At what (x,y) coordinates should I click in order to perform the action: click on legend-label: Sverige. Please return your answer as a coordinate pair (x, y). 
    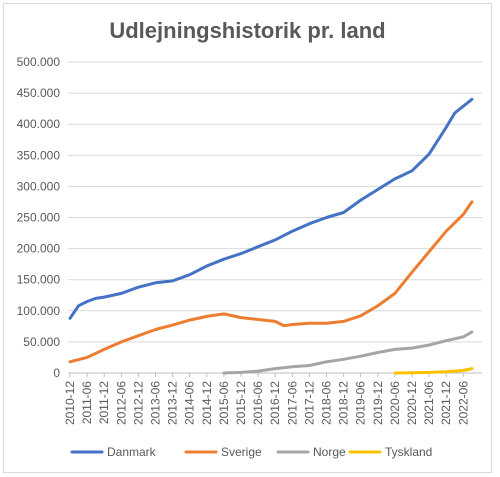
    Looking at the image, I should click on (241, 452).